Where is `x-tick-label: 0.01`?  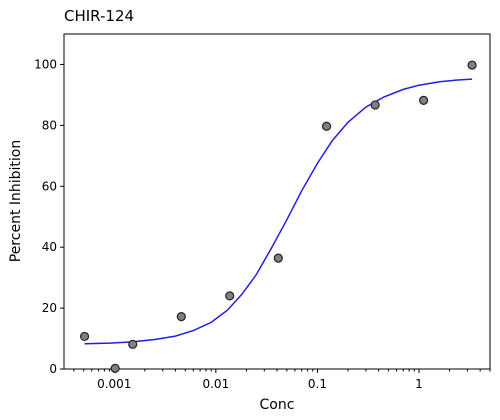
x-tick-label: 0.01 is located at coordinates (215, 384).